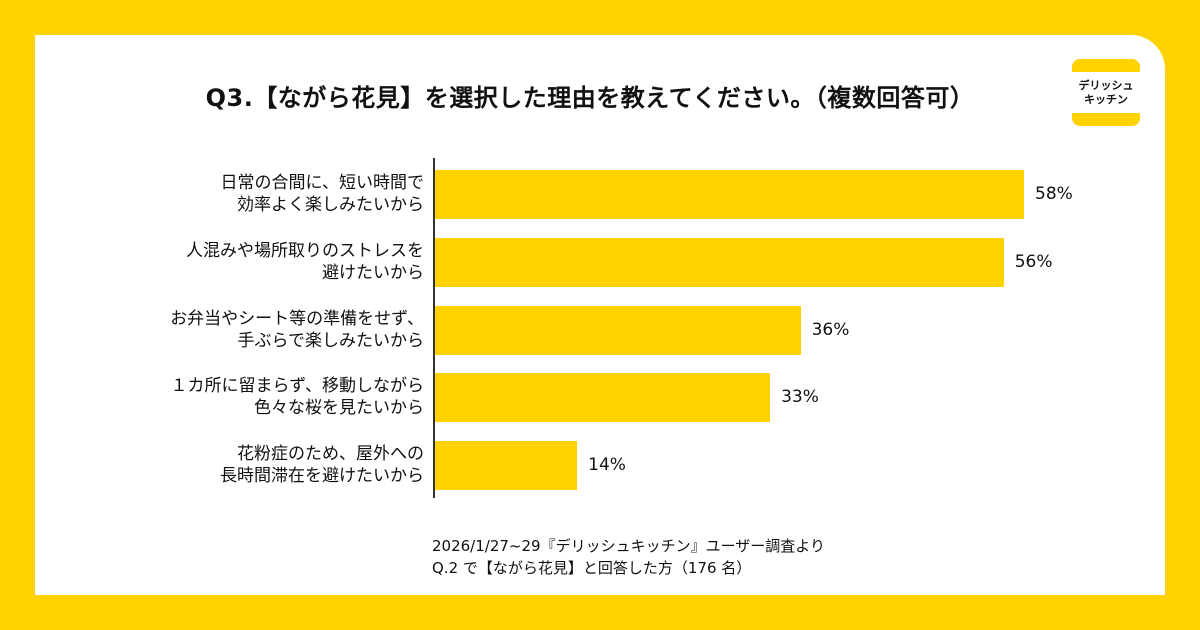 The height and width of the screenshot is (630, 1200). Describe the element at coordinates (322, 476) in the screenshot. I see `category-label-line: 長時間滞在を避けたいから` at that location.